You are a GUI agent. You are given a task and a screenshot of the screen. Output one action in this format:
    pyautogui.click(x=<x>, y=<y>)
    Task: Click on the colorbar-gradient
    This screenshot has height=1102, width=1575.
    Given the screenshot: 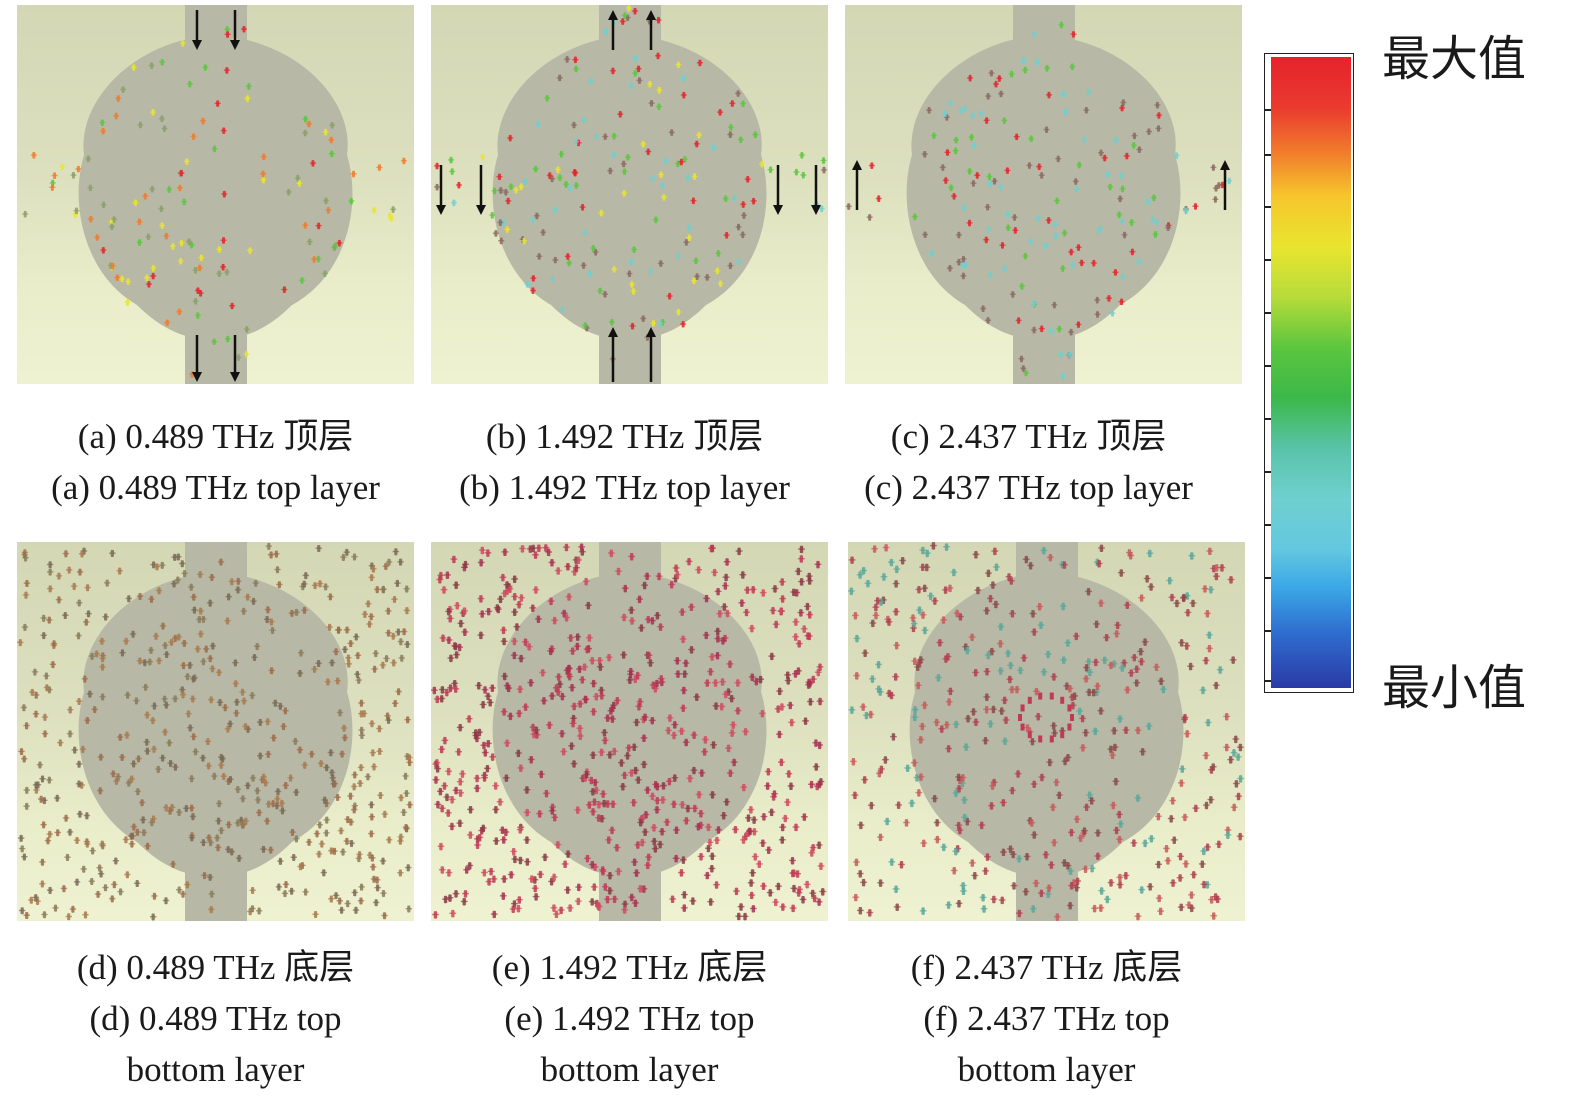 What is the action you would take?
    pyautogui.click(x=1311, y=372)
    